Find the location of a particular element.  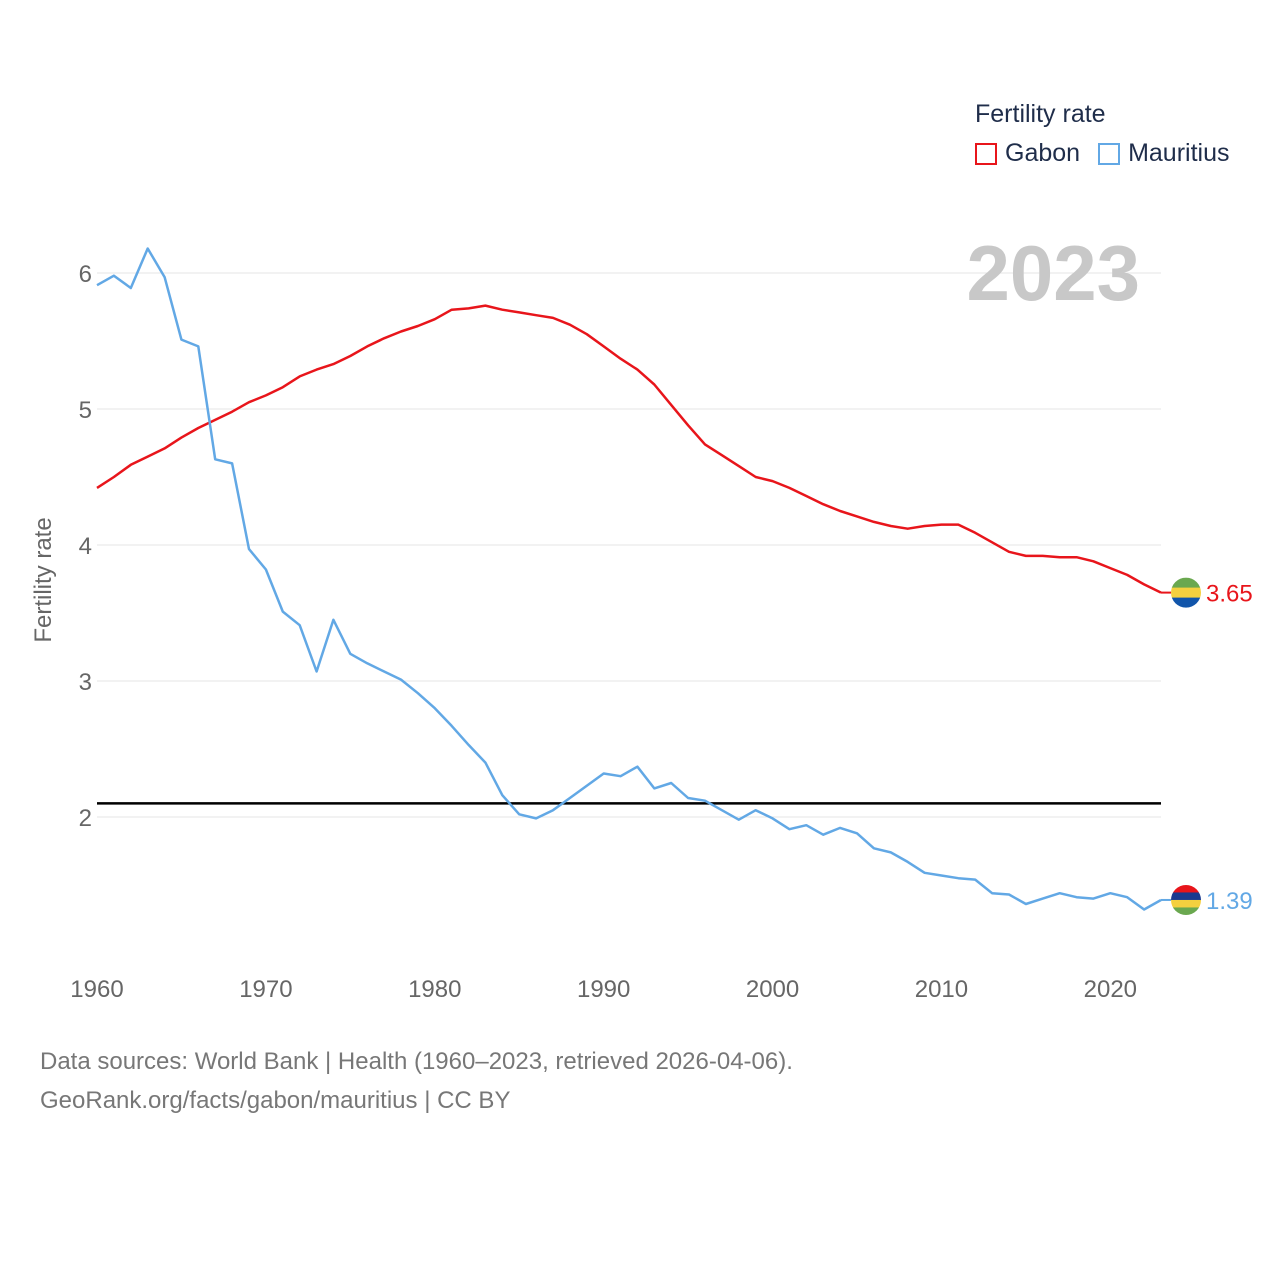

y-tick-label: 4 is located at coordinates (85, 546).